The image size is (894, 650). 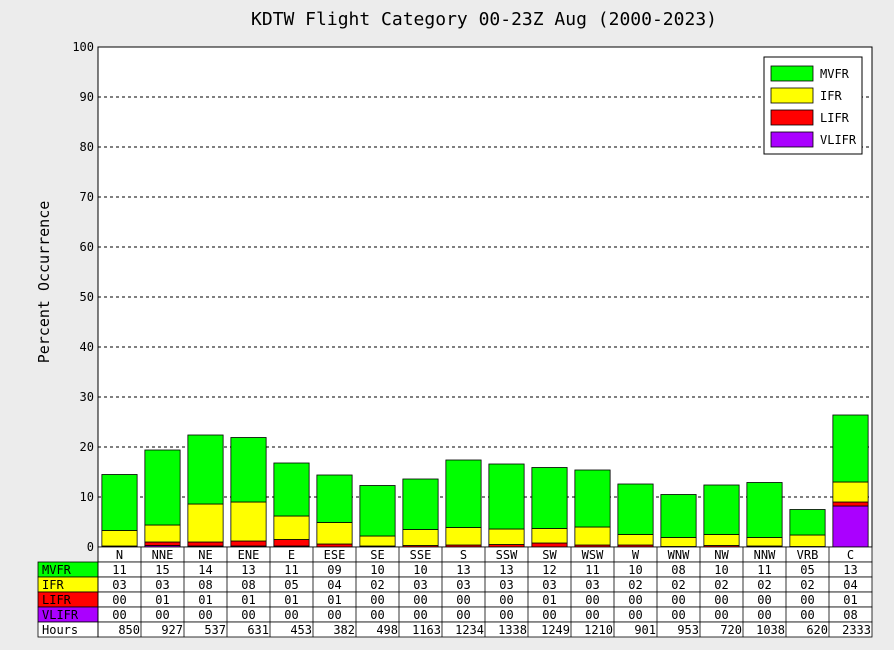 I want to click on y-tick-label: 0, so click(x=90, y=547).